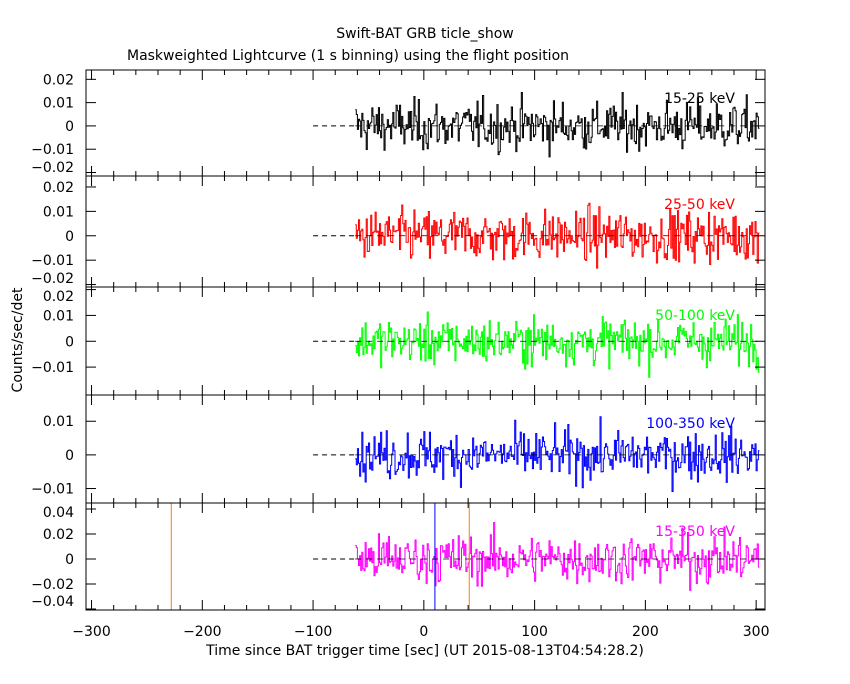 This screenshot has height=684, width=850. What do you see at coordinates (52, 602) in the screenshot?
I see `y-tick-label: −0.04` at bounding box center [52, 602].